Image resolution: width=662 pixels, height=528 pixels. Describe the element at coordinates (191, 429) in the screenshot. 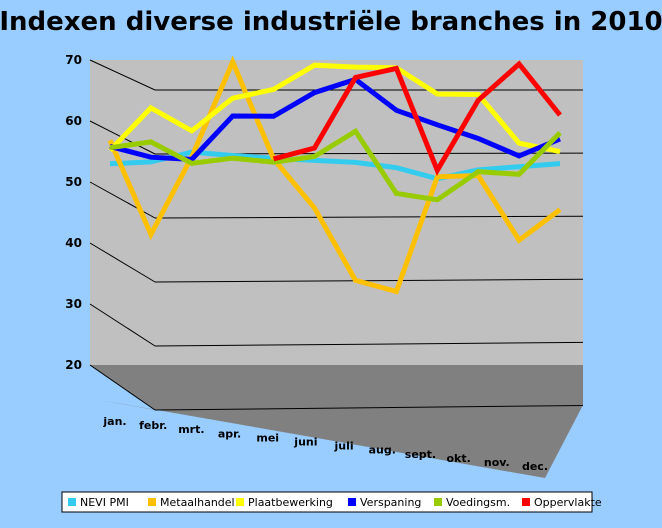

I see `x-tick-label: mrt.` at that location.